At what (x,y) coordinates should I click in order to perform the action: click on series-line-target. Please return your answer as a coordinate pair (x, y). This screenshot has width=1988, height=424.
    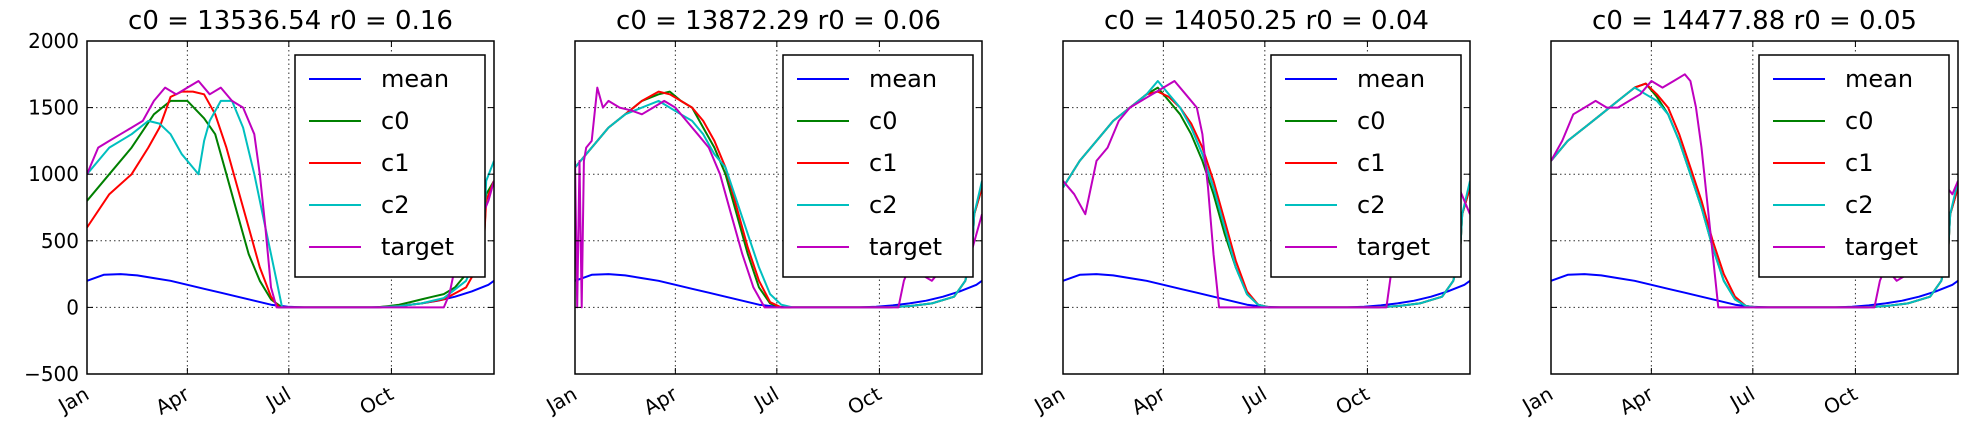
    Looking at the image, I should click on (778, 197).